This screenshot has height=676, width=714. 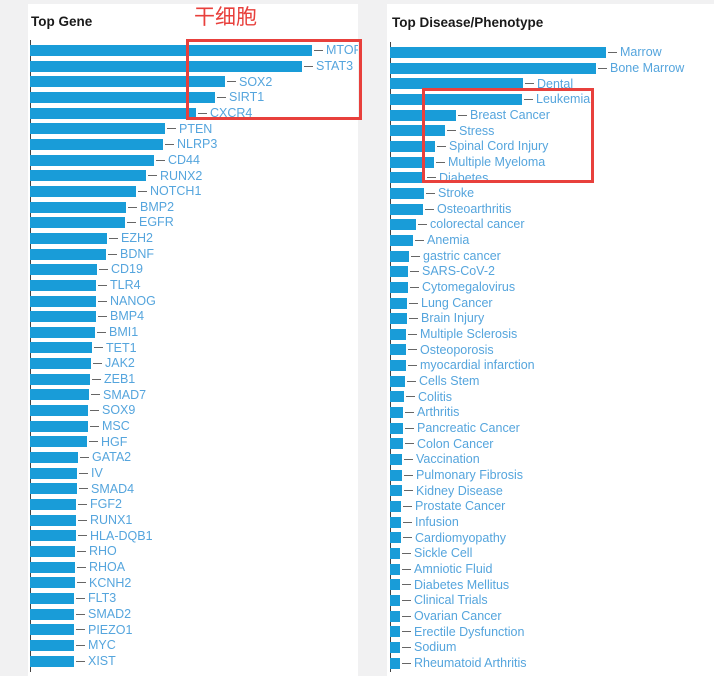 What do you see at coordinates (474, 208) in the screenshot?
I see `bar-label: Osteoarthritis` at bounding box center [474, 208].